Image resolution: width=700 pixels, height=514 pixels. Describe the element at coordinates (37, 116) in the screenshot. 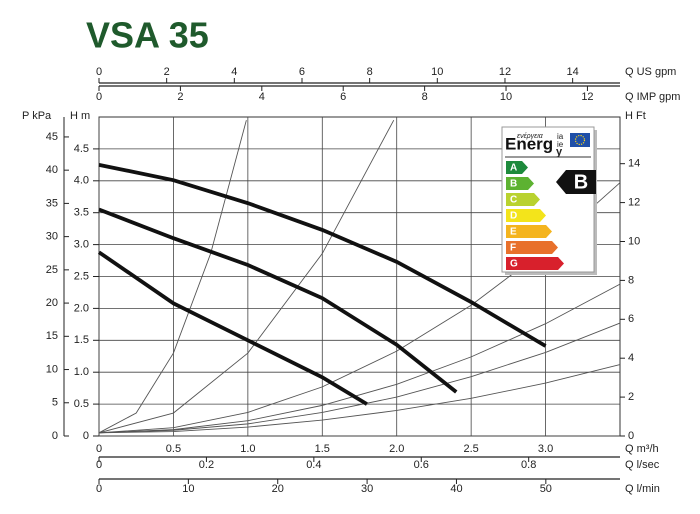

I see `axis-label: P kPa` at that location.